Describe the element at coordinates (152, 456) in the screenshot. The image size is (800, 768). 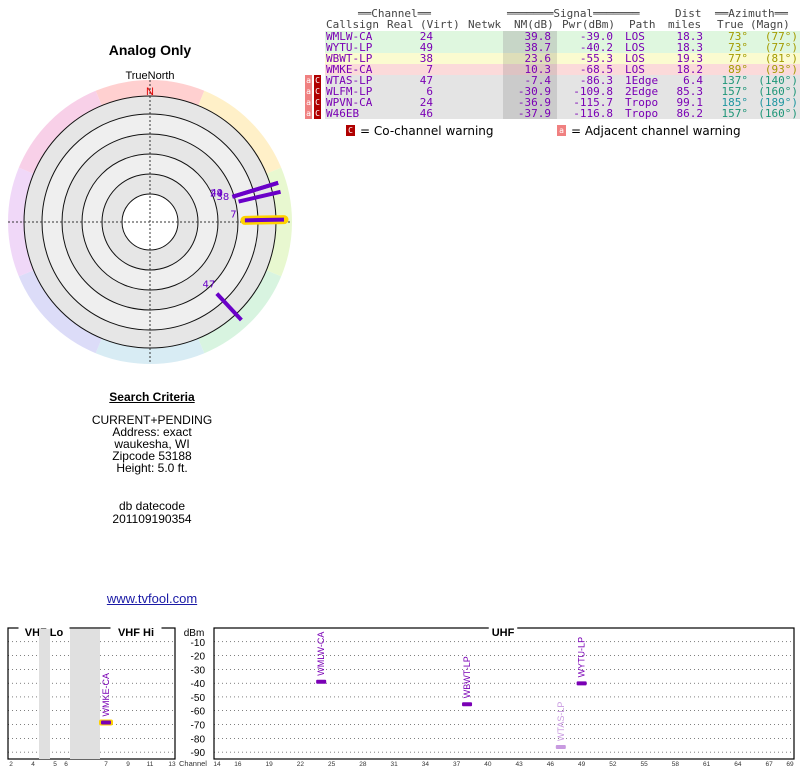
I see `criteria-line: Zipcode 53188` at that location.